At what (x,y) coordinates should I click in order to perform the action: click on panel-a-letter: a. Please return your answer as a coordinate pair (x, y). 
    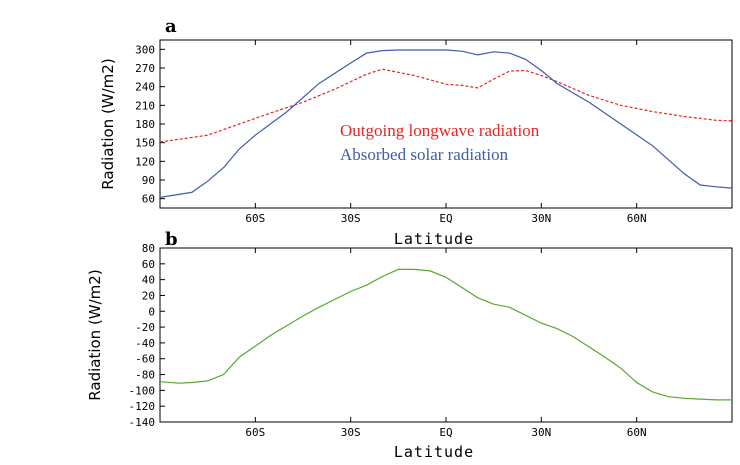
    Looking at the image, I should click on (171, 26).